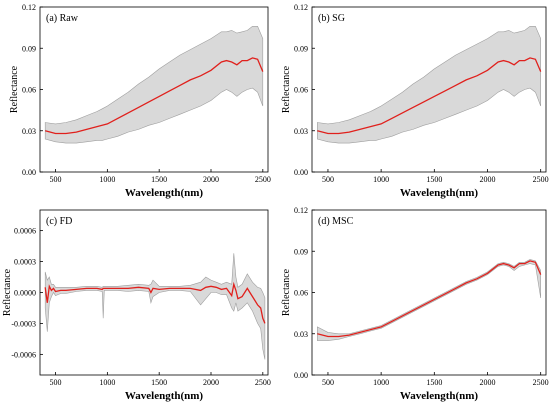  What do you see at coordinates (429, 96) in the screenshot?
I see `mean-line-sg` at bounding box center [429, 96].